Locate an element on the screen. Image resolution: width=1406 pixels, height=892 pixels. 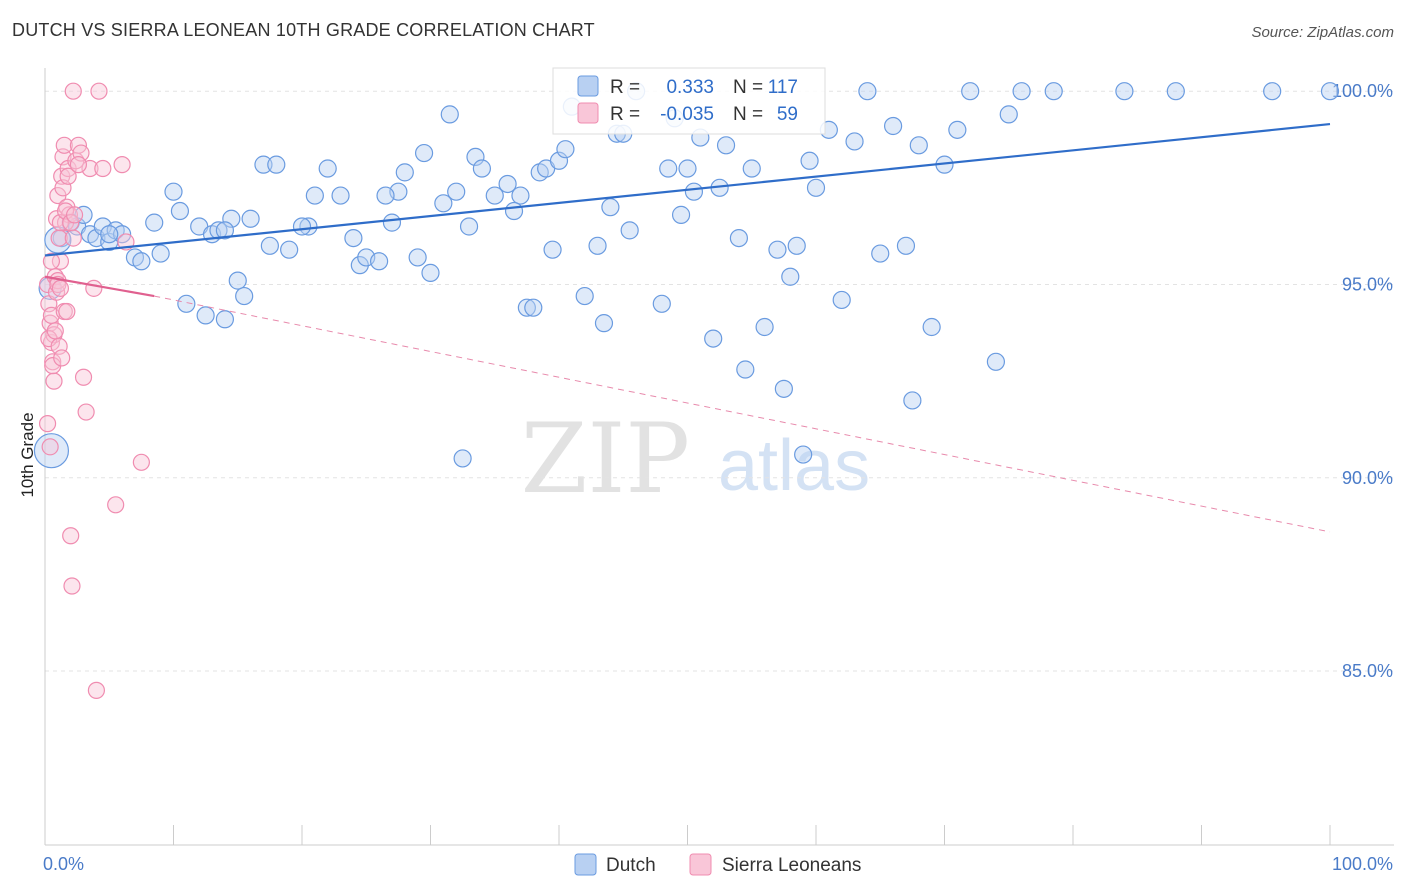
y-tick-label: 100.0% is located at coordinates (1362, 91).